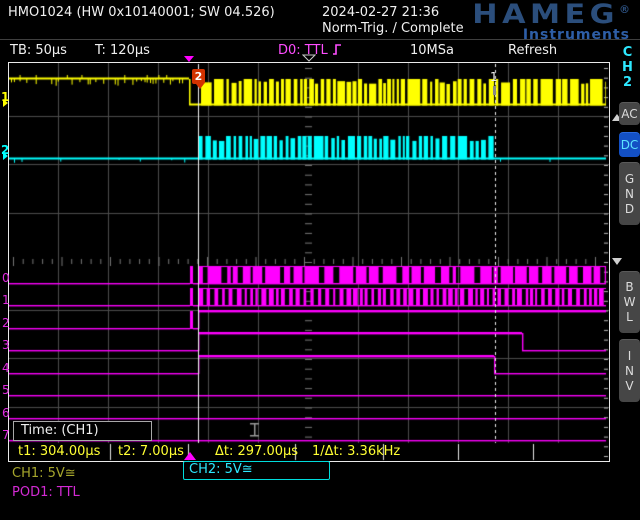 This screenshot has width=640, height=520. I want to click on coupling-gnd-label: GND, so click(629, 193).